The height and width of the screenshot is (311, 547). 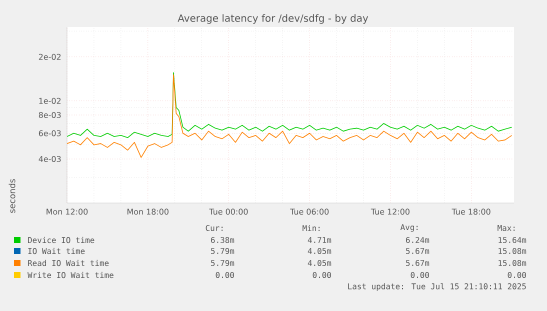 What do you see at coordinates (273, 19) in the screenshot?
I see `chart-title: Average latency for /dev/sdfg - by day` at bounding box center [273, 19].